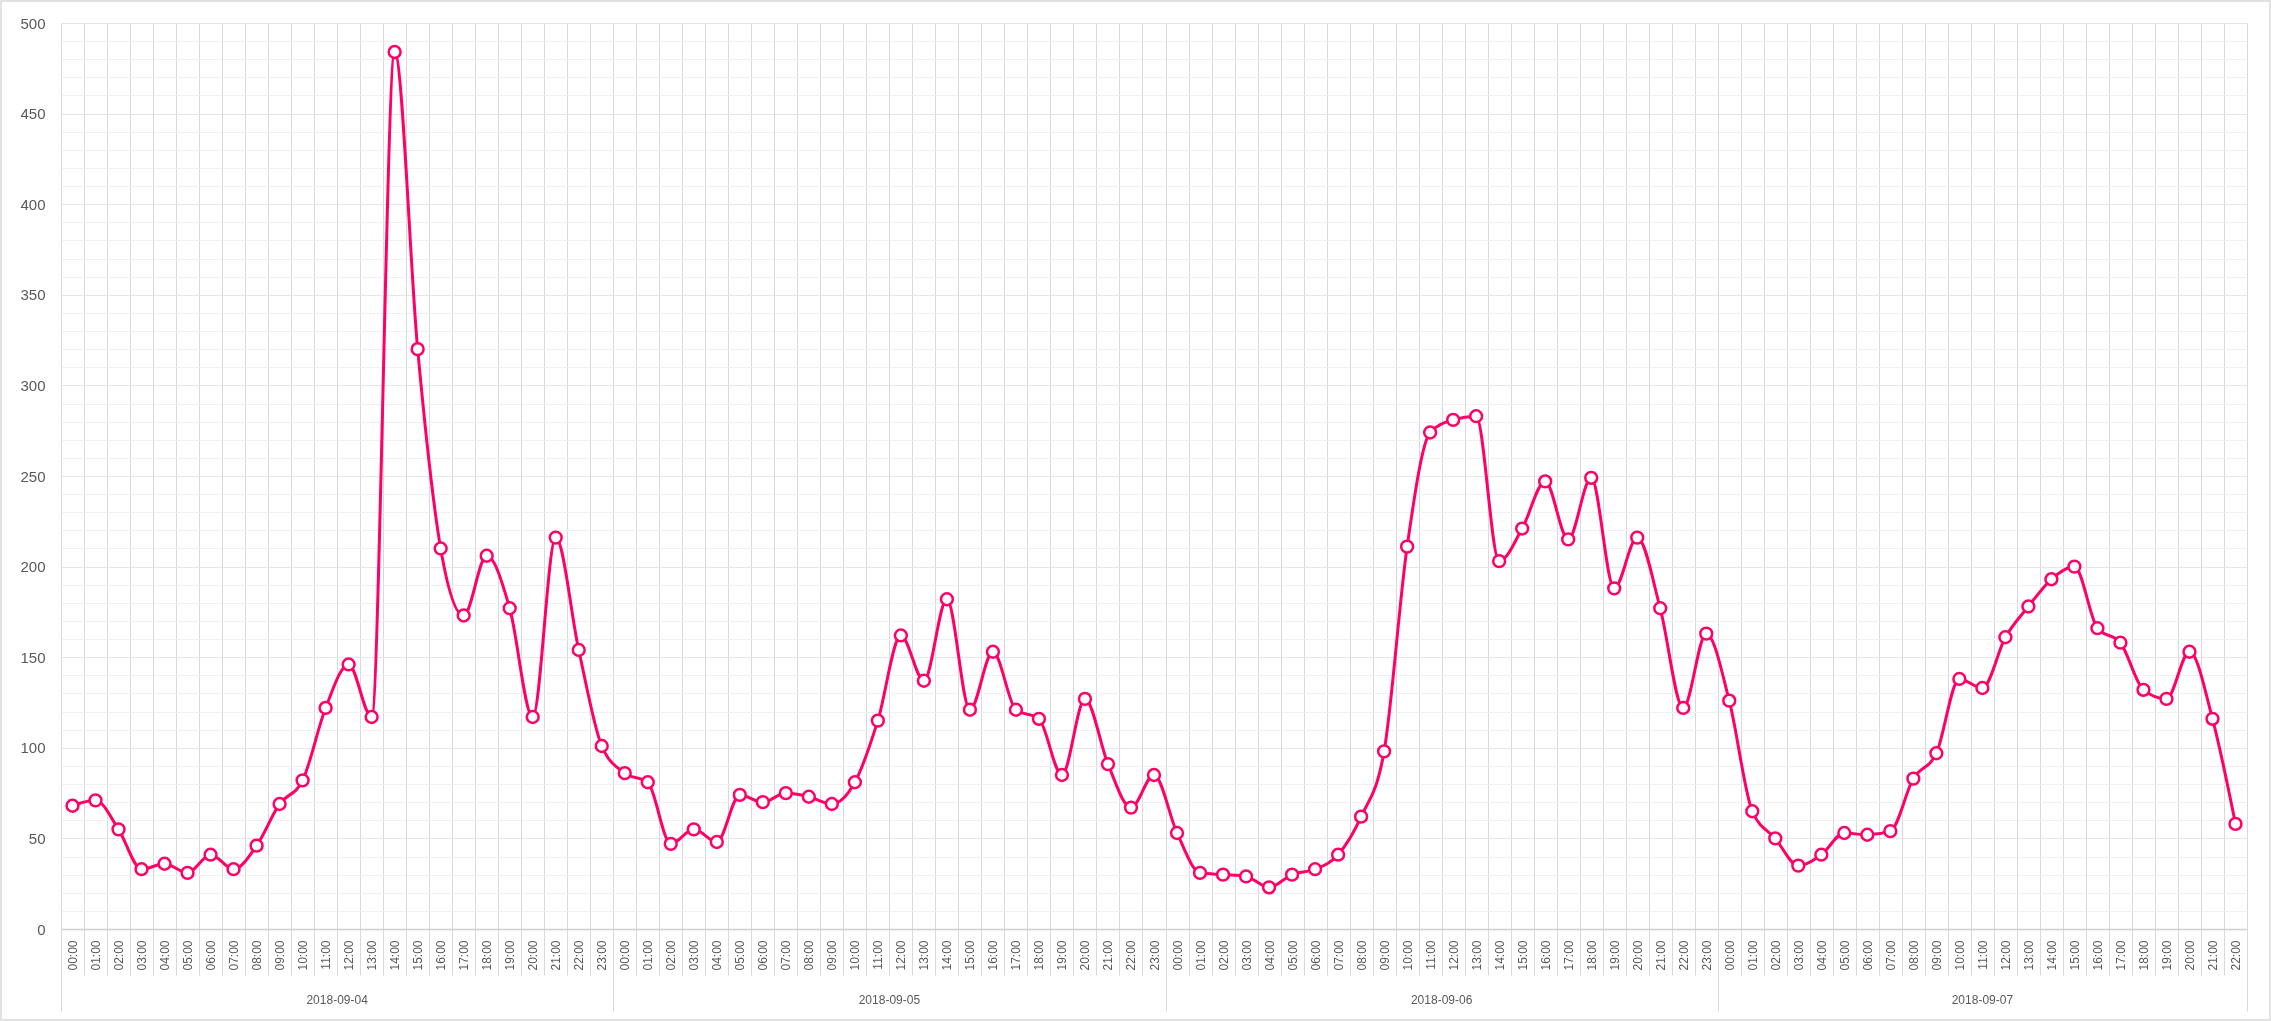 The width and height of the screenshot is (2271, 1021). Describe the element at coordinates (1982, 1000) in the screenshot. I see `text: 2018-09-07` at that location.